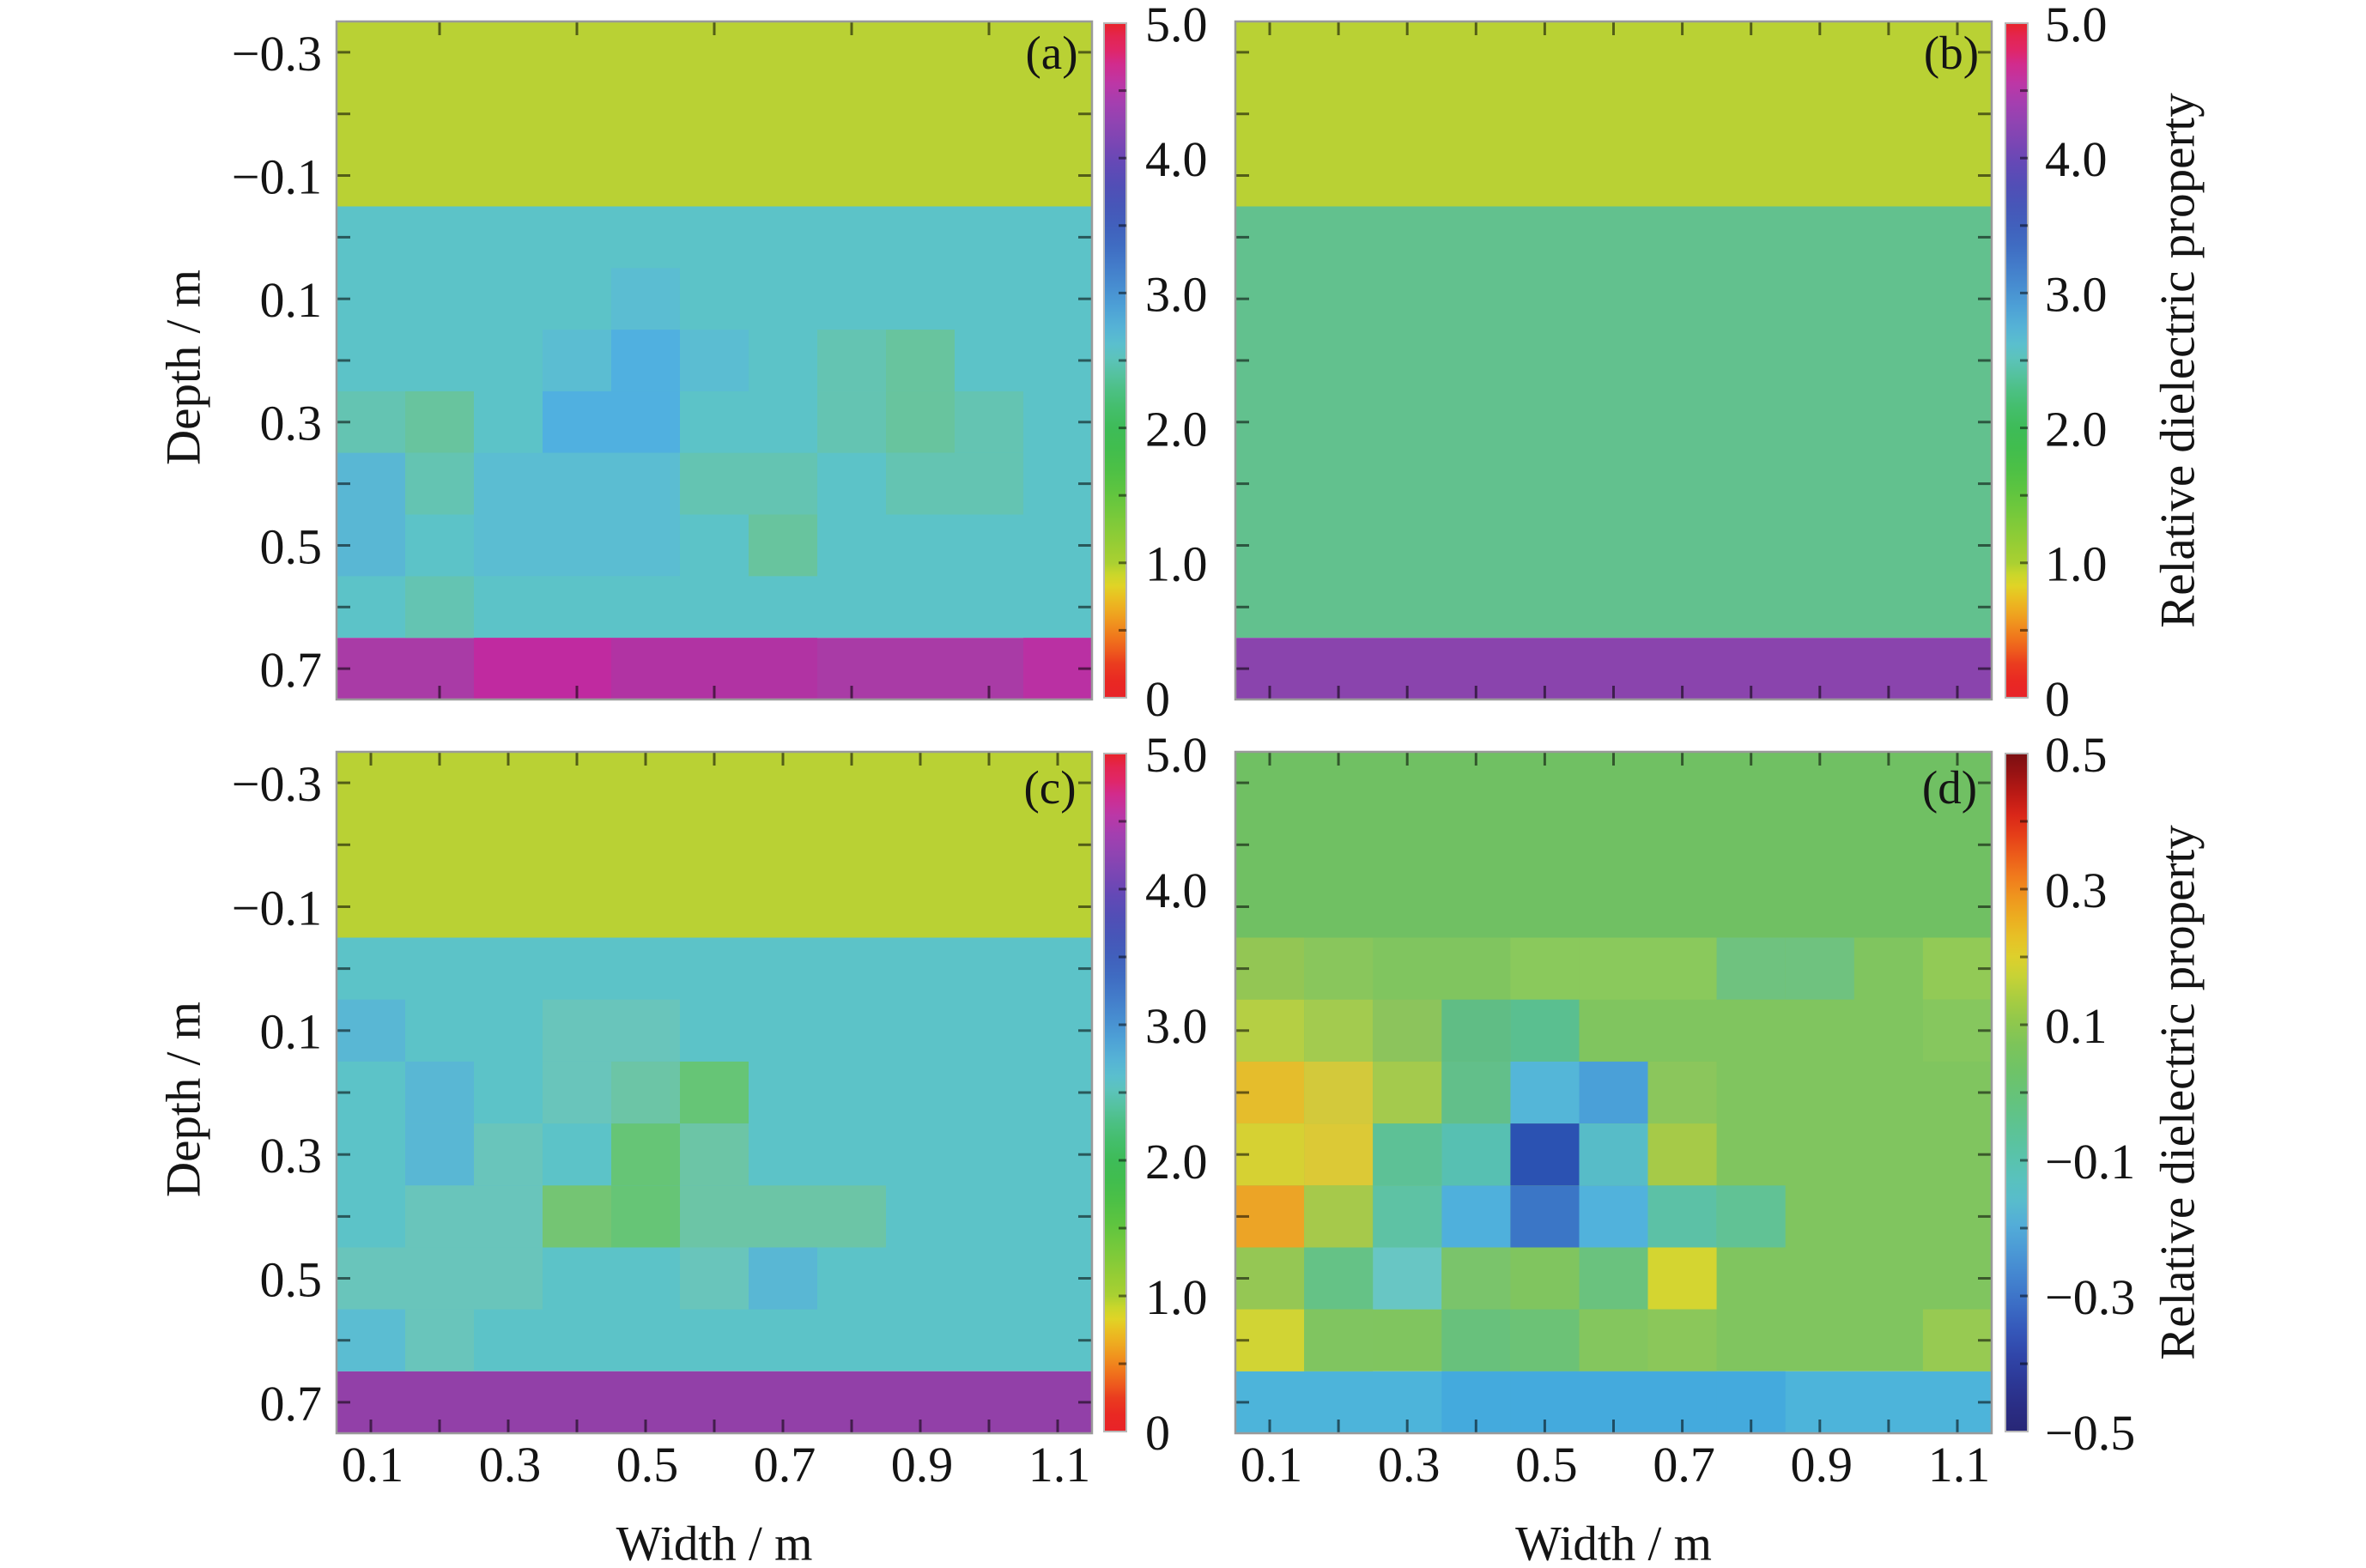 The image size is (2366, 1568). I want to click on svg-text: (c), so click(1049, 787).